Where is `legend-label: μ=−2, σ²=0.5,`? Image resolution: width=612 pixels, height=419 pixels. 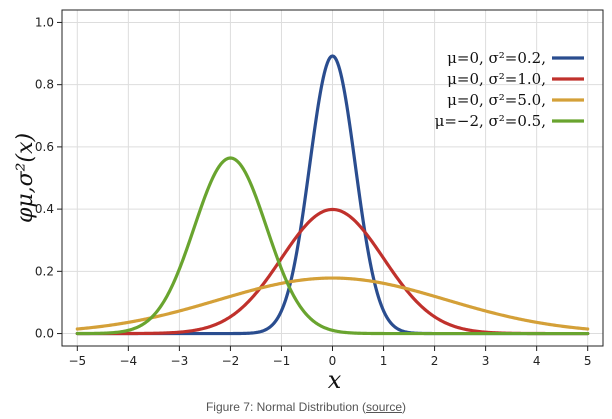
legend-label: μ=−2, σ²=0.5, is located at coordinates (490, 121).